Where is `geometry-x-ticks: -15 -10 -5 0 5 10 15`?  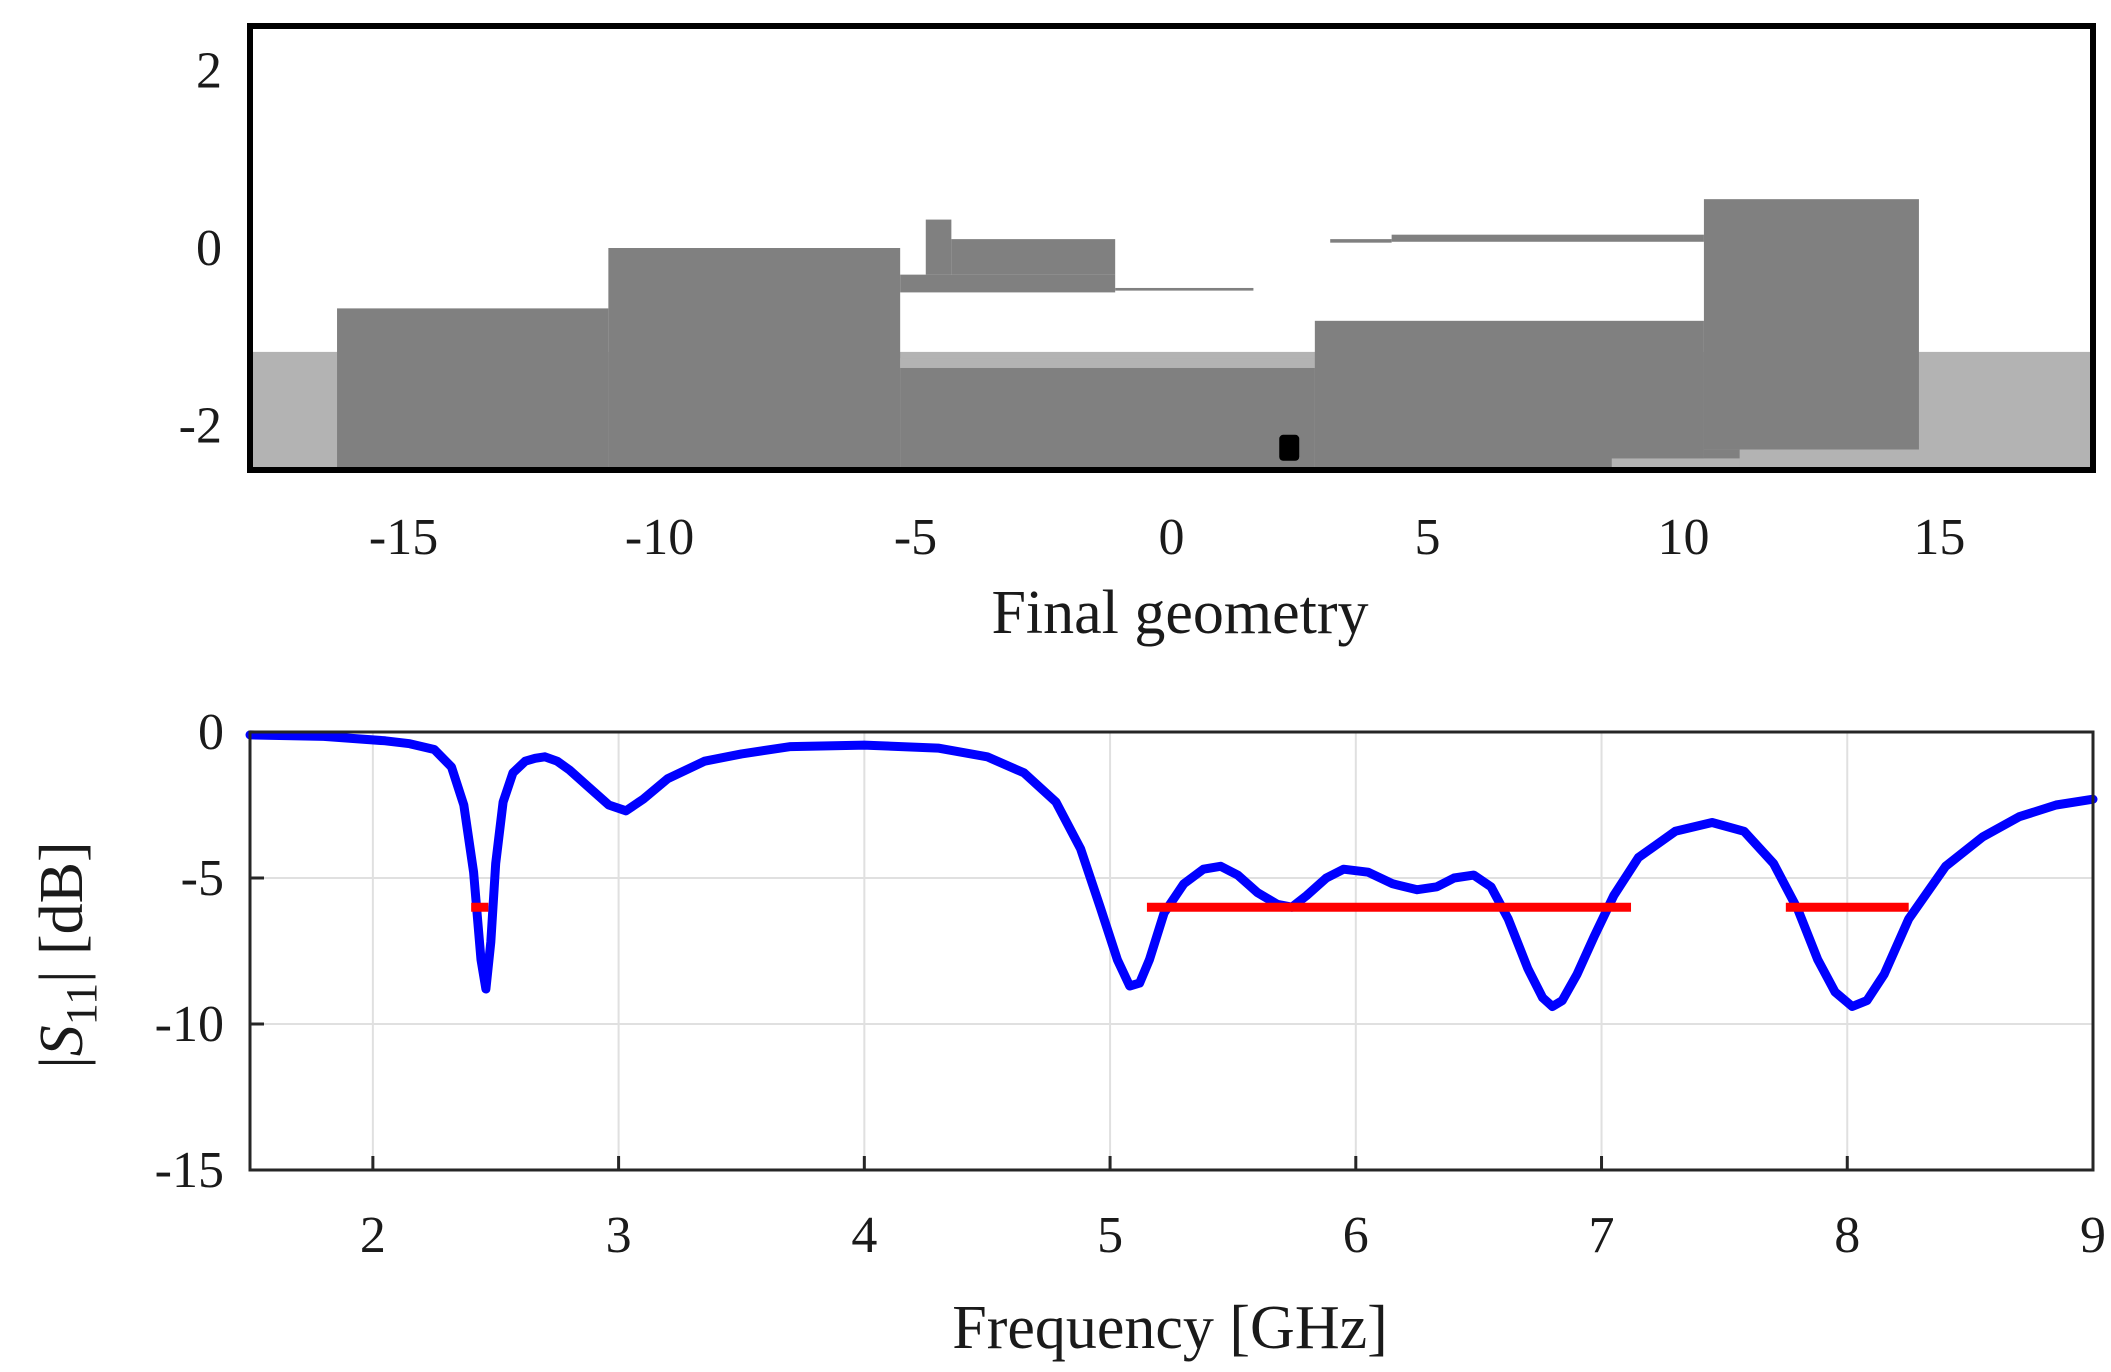
geometry-x-ticks: -15 -10 -5 0 5 10 15 is located at coordinates (1167, 537).